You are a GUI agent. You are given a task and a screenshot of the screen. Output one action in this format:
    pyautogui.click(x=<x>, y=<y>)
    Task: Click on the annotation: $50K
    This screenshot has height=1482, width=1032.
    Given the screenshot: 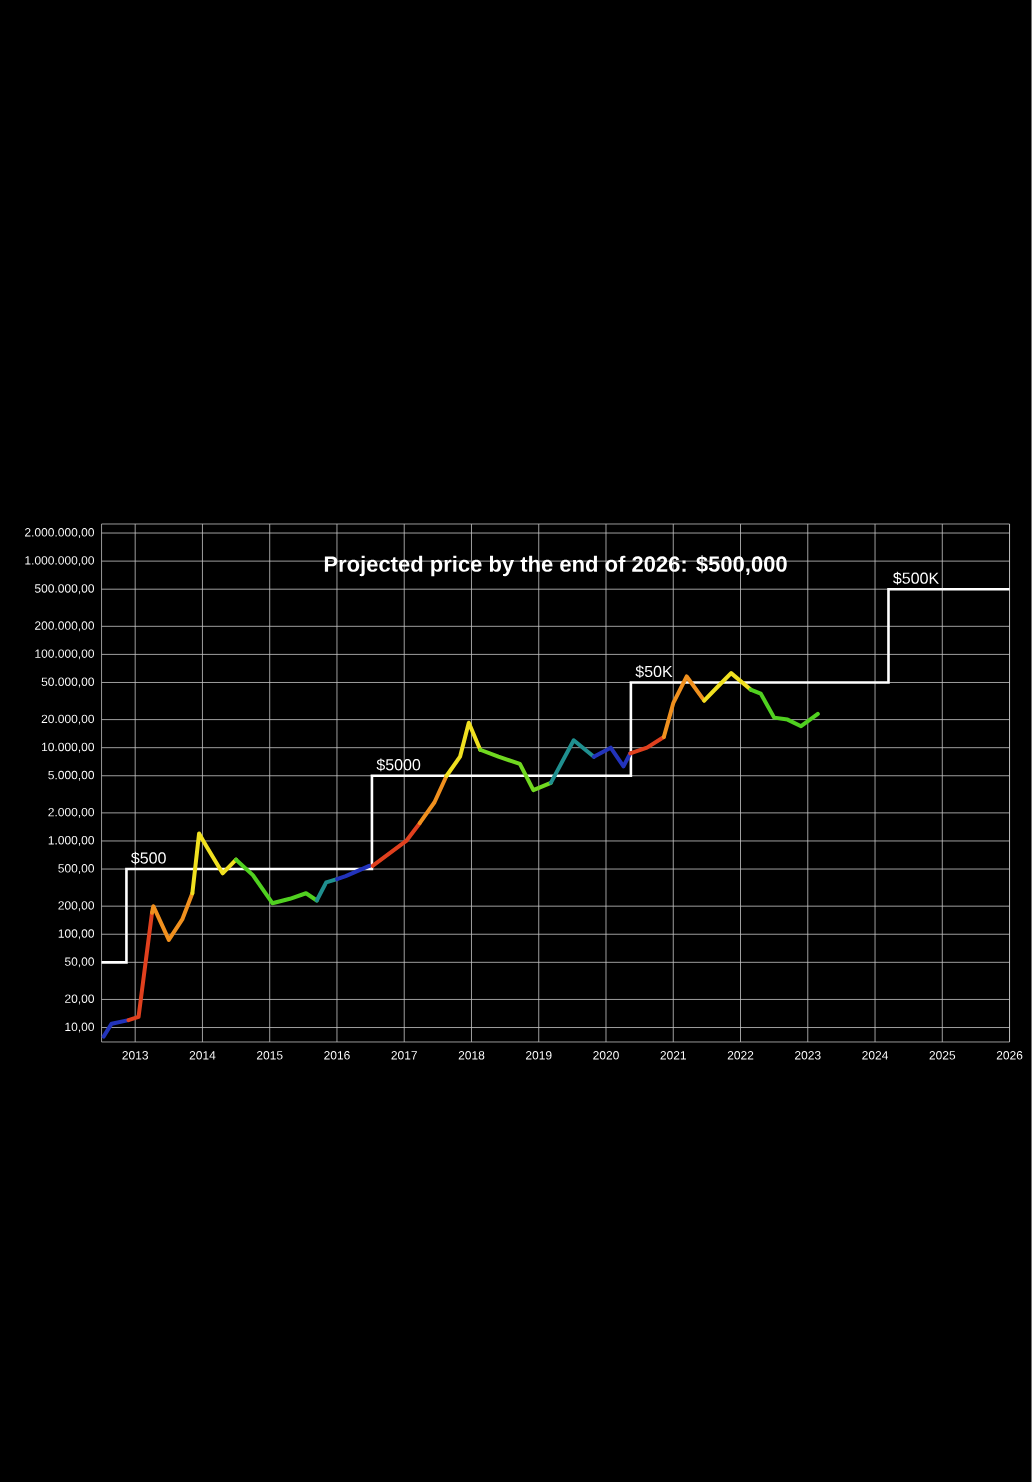 What is the action you would take?
    pyautogui.click(x=654, y=672)
    